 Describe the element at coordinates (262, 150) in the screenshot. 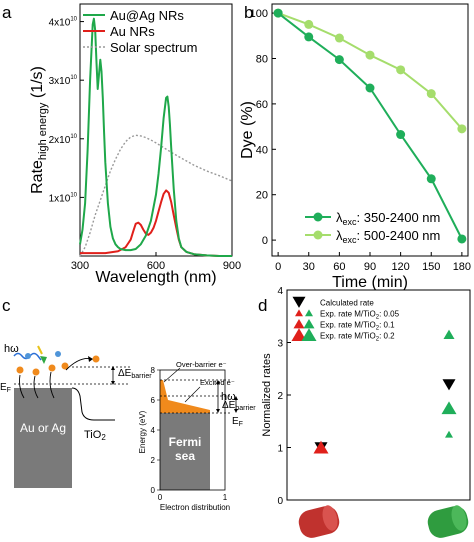

I see `b-ytick-label-2: 40` at that location.